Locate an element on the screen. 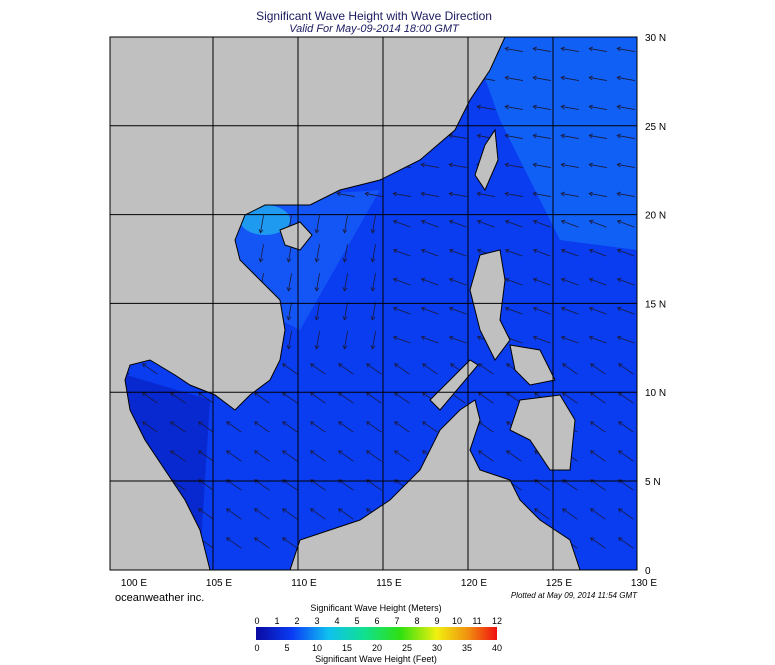 The width and height of the screenshot is (775, 665). meters-tick: 2 is located at coordinates (296, 621).